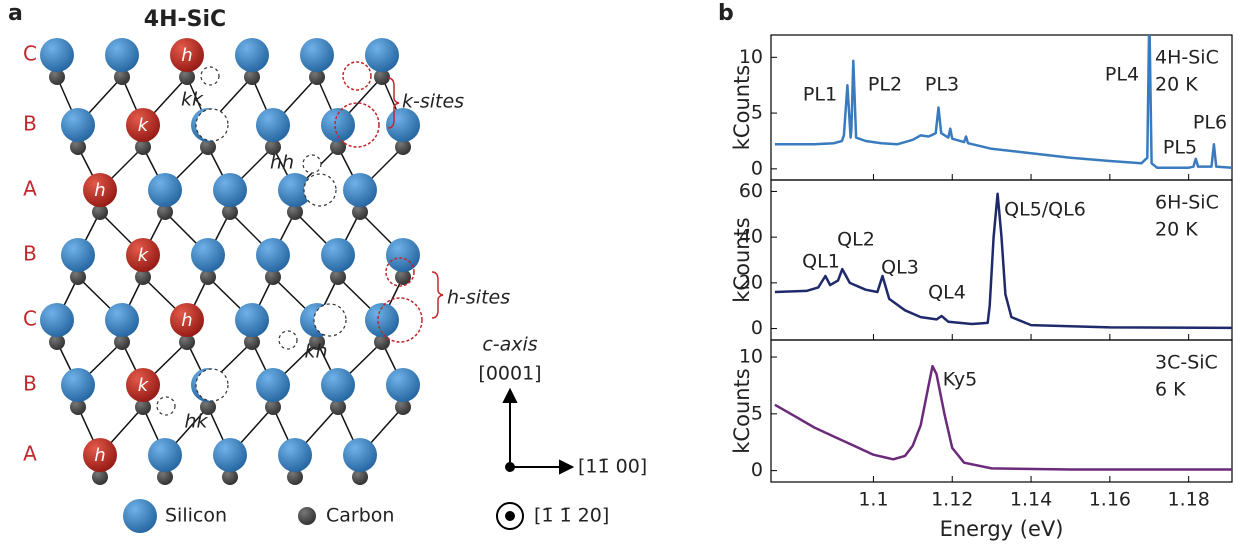 This screenshot has width=1244, height=554. What do you see at coordinates (612, 467) in the screenshot?
I see `axis-label: [11̄ 00]` at bounding box center [612, 467].